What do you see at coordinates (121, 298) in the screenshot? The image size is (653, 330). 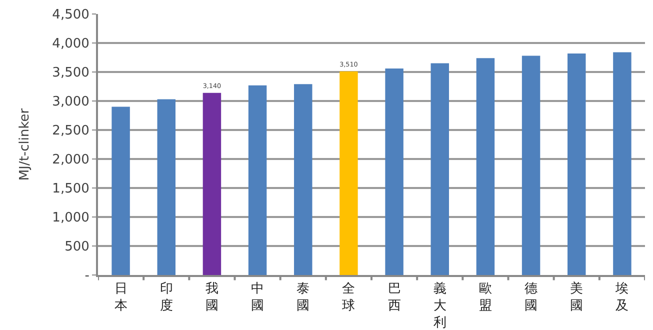 I see `x-tick-label: 日本` at bounding box center [121, 298].